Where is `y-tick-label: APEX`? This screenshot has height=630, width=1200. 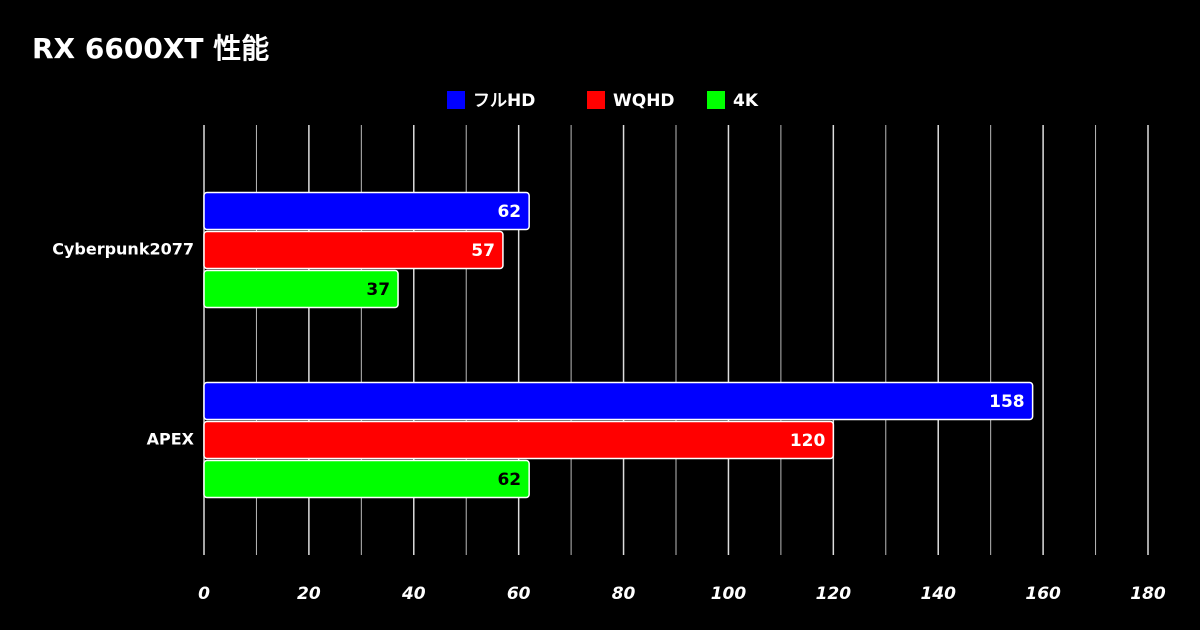
y-tick-label: APEX is located at coordinates (171, 439).